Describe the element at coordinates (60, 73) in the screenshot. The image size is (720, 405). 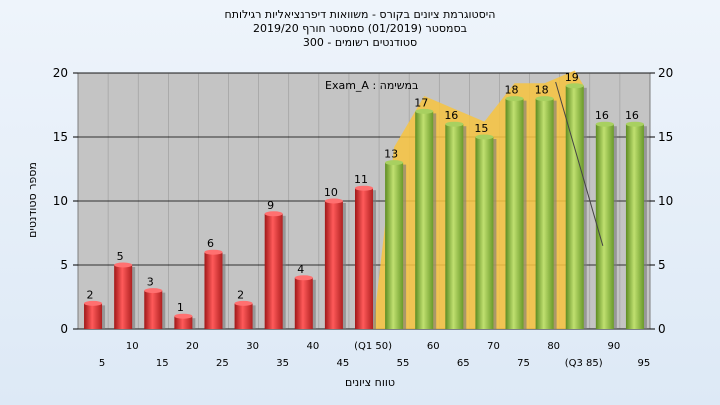
I see `y-tick-label-left: 20` at that location.